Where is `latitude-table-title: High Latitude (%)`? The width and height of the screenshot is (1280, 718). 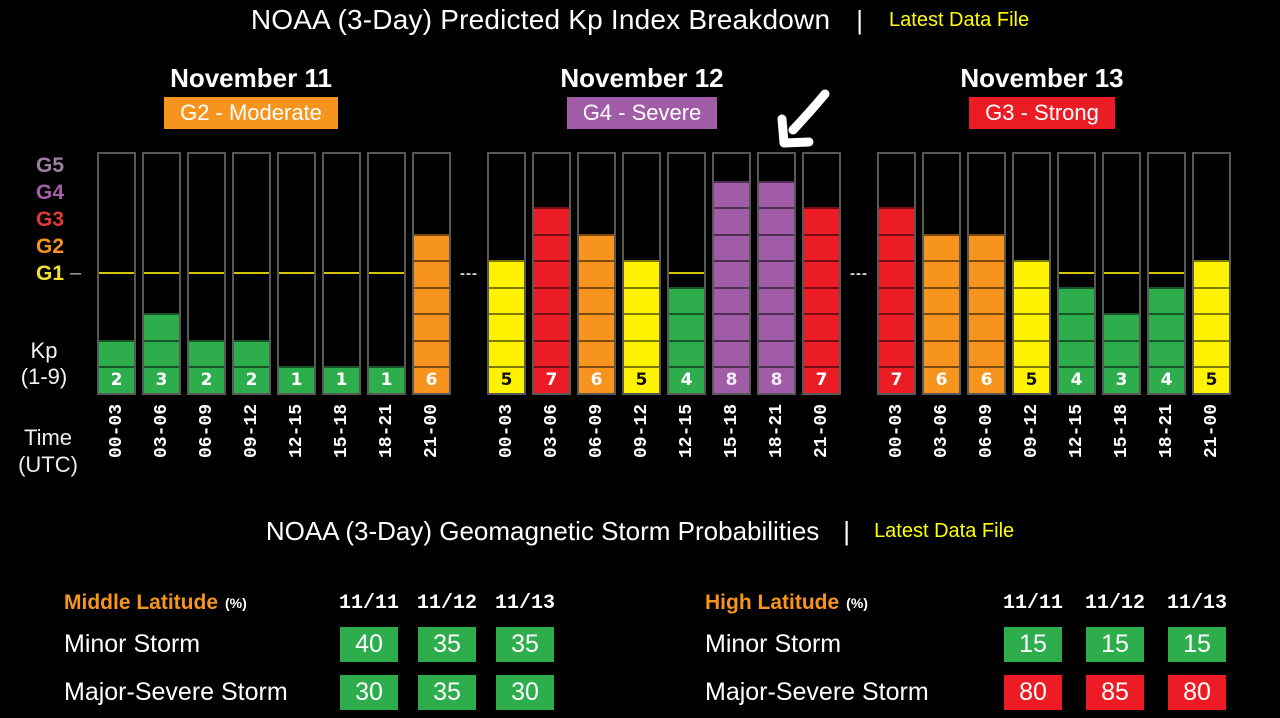
latitude-table-title: High Latitude (%) is located at coordinates (848, 603).